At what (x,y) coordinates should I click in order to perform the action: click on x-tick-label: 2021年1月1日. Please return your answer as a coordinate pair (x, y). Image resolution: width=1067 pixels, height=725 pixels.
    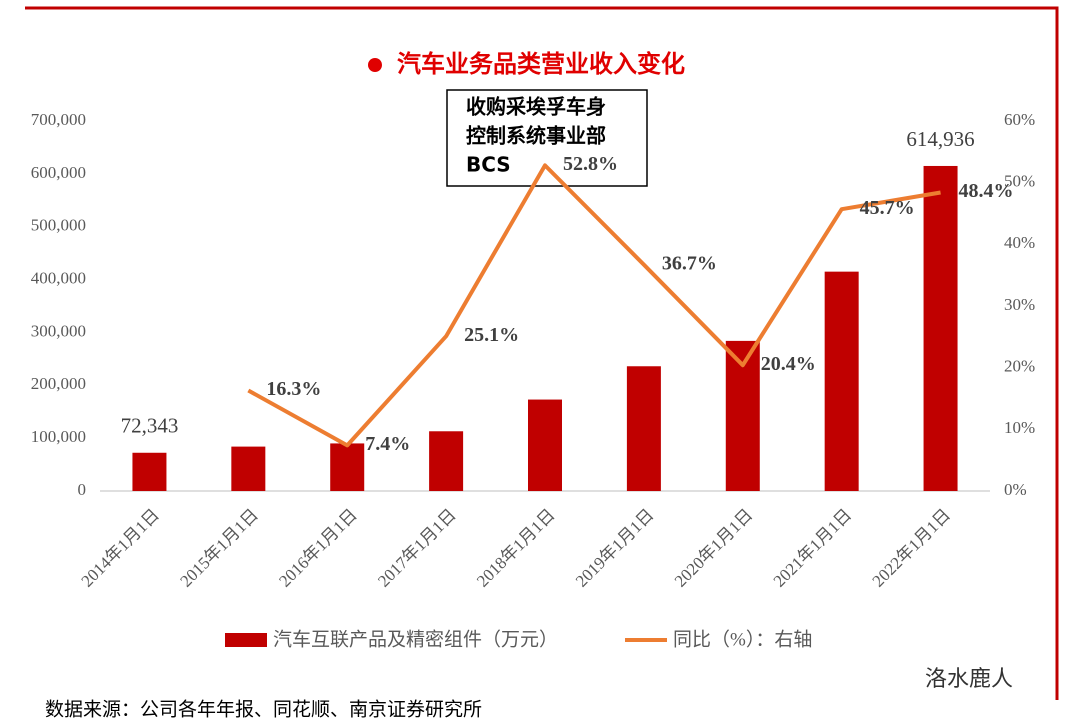
    Looking at the image, I should click on (813, 548).